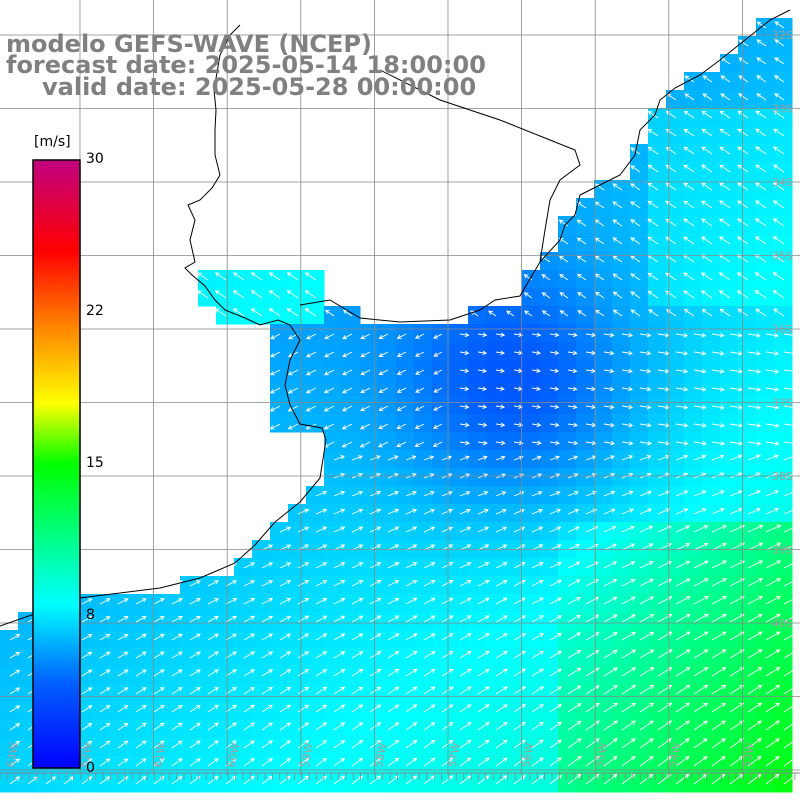 The image size is (800, 800). I want to click on latitude-label: 39S, so click(782, 550).